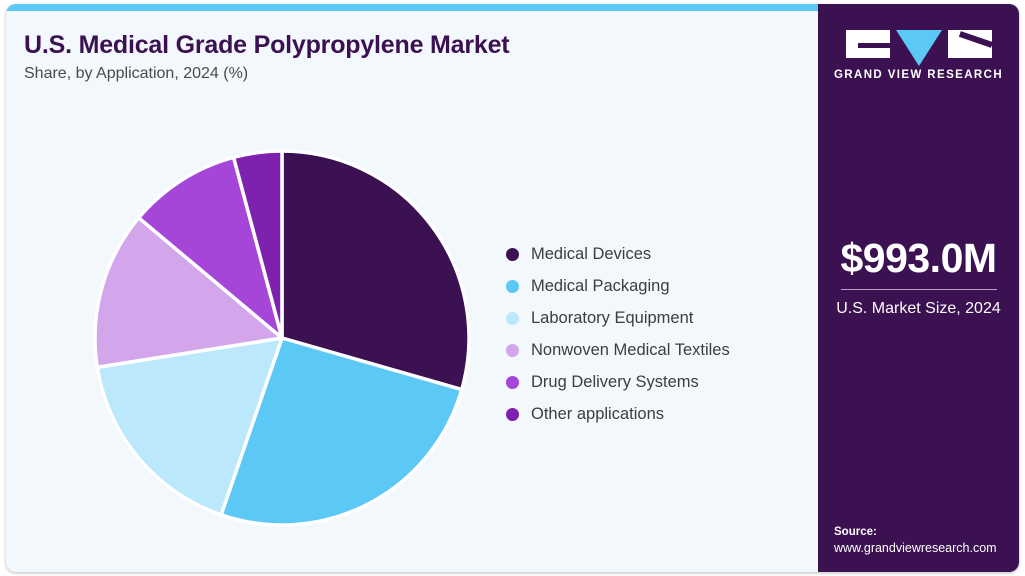 Image resolution: width=1025 pixels, height=576 pixels. I want to click on legend-item-label: Other applications, so click(597, 413).